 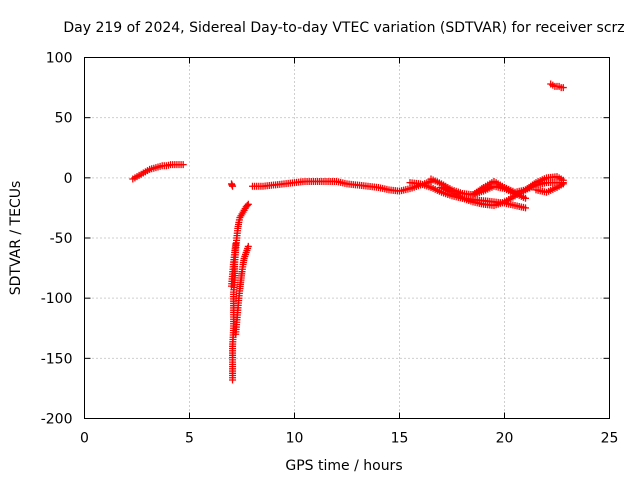 What do you see at coordinates (16, 238) in the screenshot?
I see `y-axis-label: SDTVAR / TECUs` at bounding box center [16, 238].